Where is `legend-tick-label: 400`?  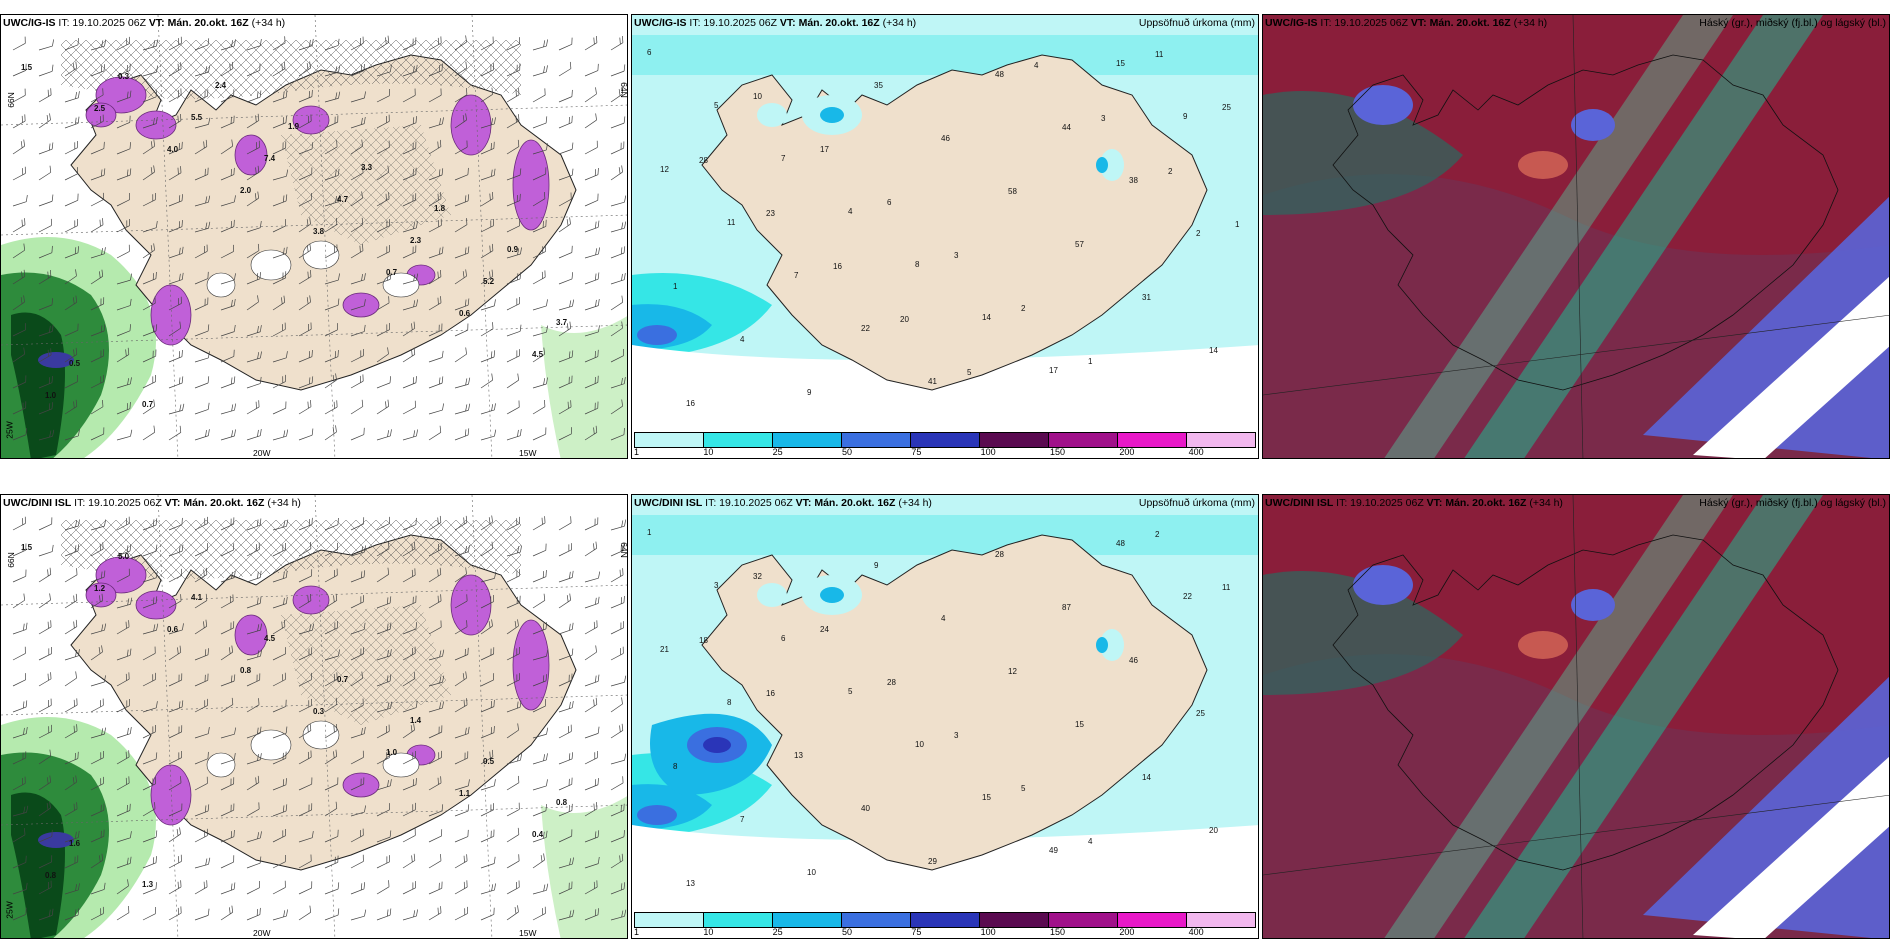
legend-tick-label: 400 is located at coordinates (1196, 452).